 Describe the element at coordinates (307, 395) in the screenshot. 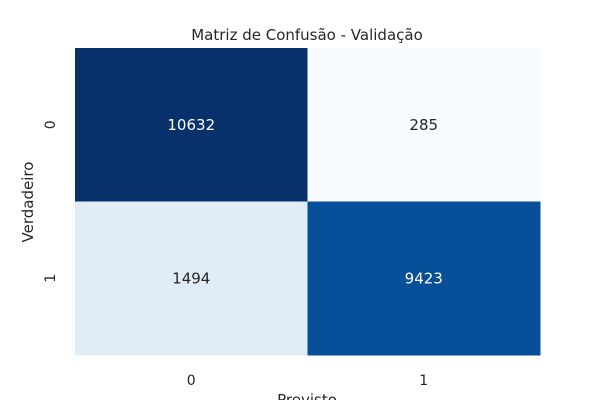

I see `x-axis-label: Previsto` at that location.